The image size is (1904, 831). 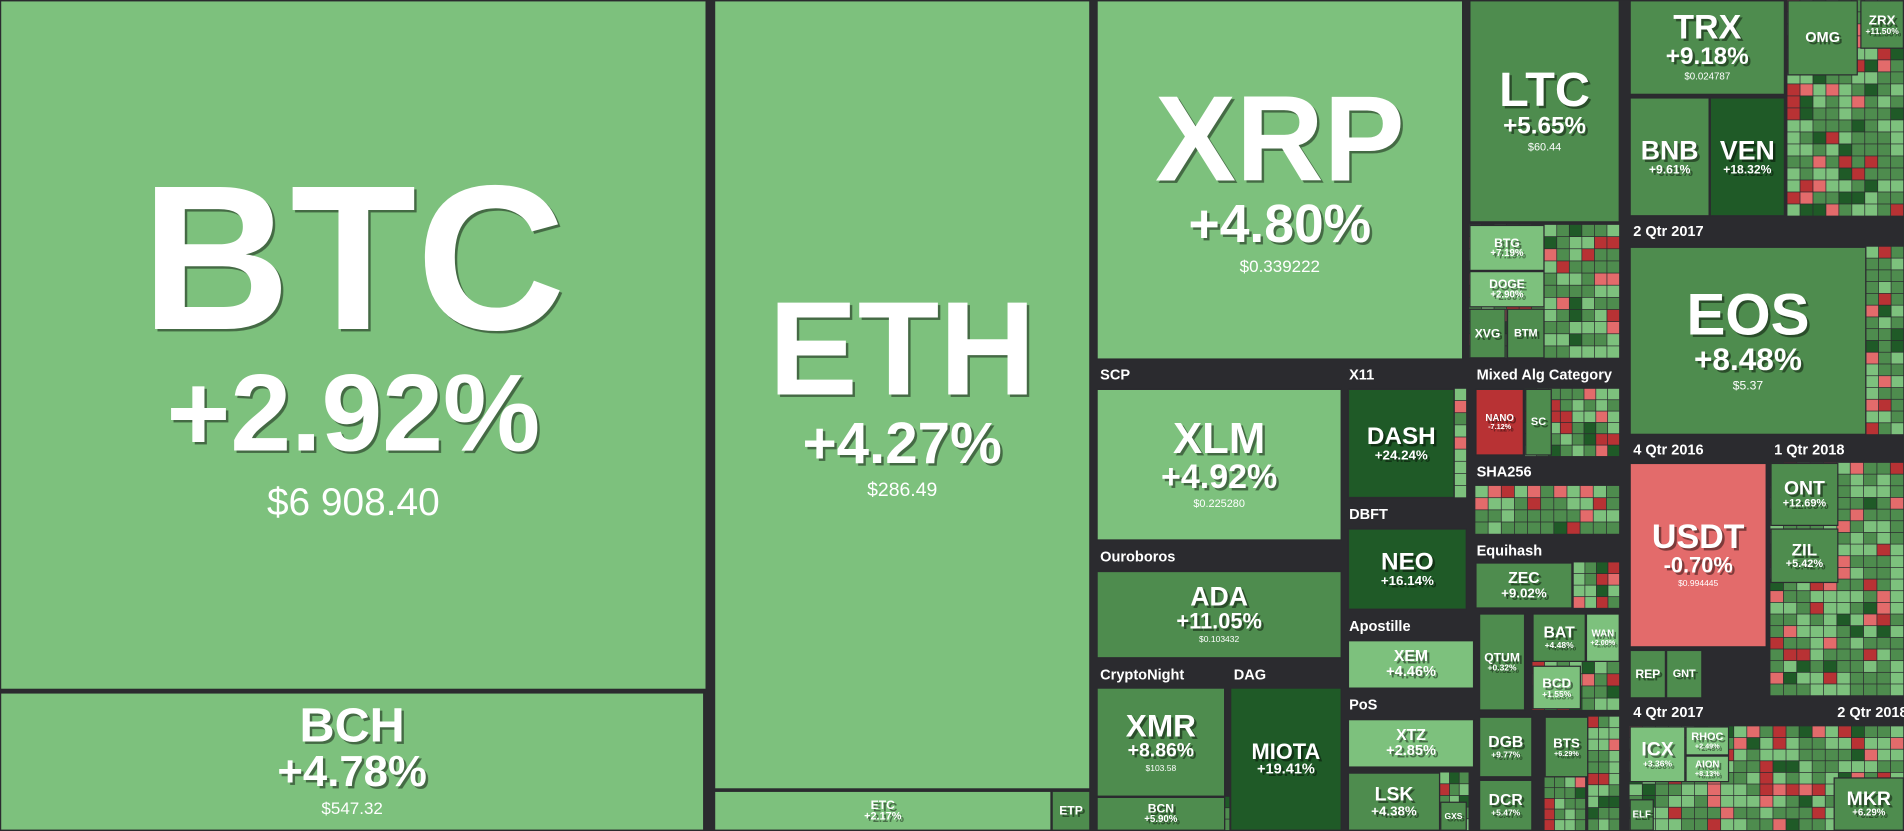 What do you see at coordinates (352, 726) in the screenshot?
I see `tile-symbol: BCH` at bounding box center [352, 726].